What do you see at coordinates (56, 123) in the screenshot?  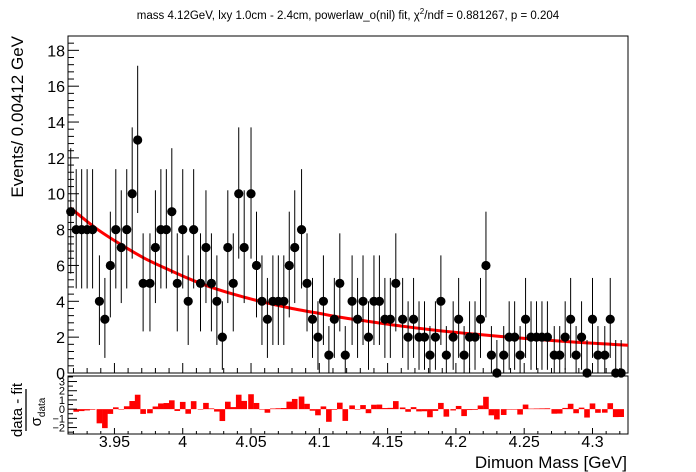 I see `y-tick-label: 14` at bounding box center [56, 123].